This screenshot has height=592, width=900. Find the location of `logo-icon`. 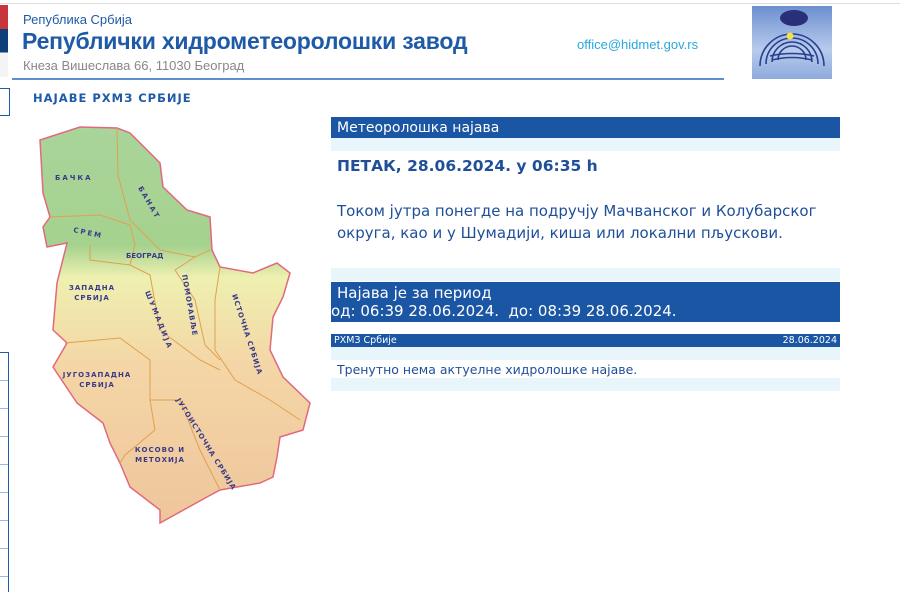

logo-icon is located at coordinates (792, 38).